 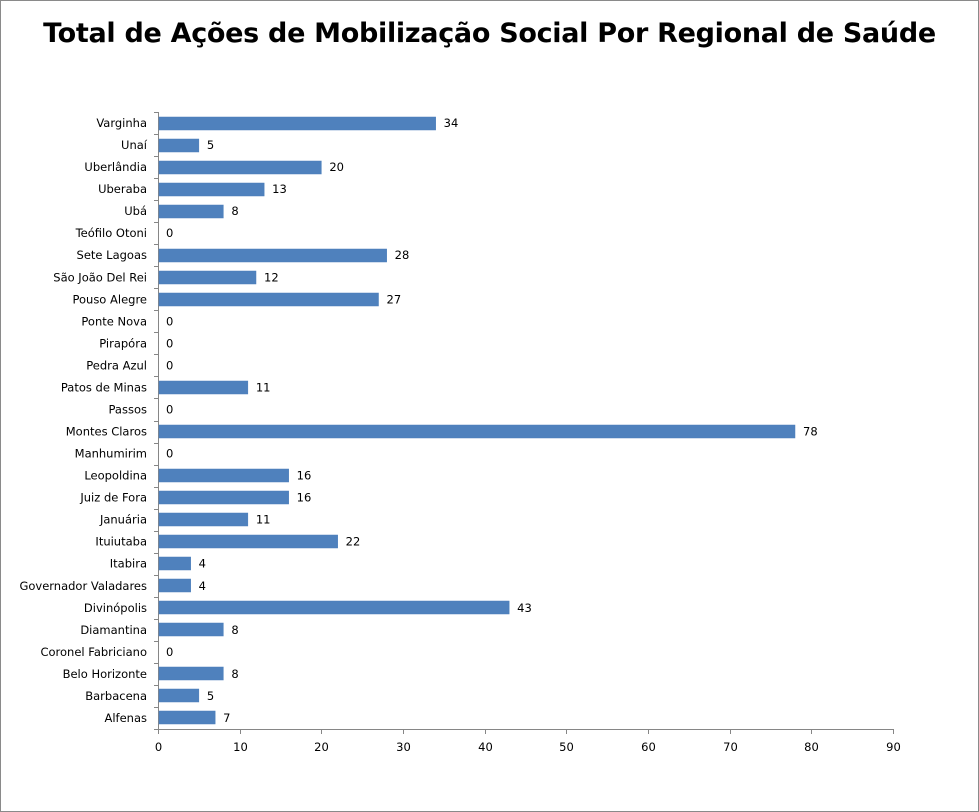 What do you see at coordinates (893, 747) in the screenshot?
I see `x-tick-label: 90` at bounding box center [893, 747].